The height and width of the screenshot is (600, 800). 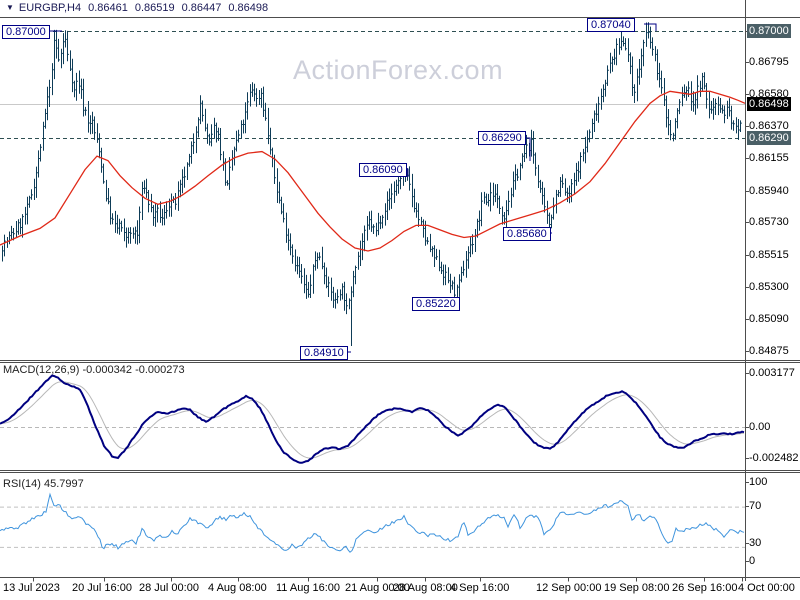 What do you see at coordinates (752, 561) in the screenshot?
I see `rsi-axis-tick: 0` at bounding box center [752, 561].